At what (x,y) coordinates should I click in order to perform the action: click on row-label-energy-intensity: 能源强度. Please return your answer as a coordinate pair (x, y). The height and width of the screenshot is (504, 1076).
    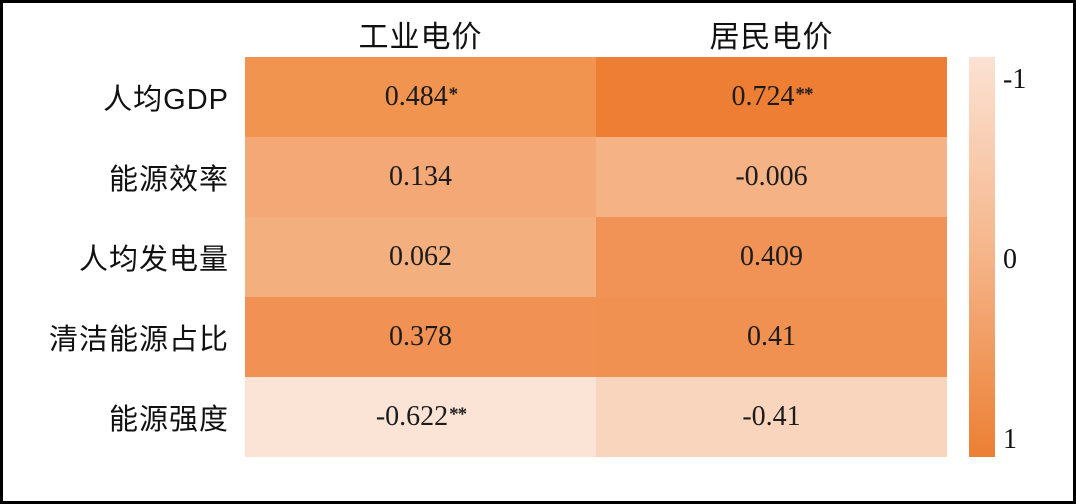
    Looking at the image, I should click on (168, 420).